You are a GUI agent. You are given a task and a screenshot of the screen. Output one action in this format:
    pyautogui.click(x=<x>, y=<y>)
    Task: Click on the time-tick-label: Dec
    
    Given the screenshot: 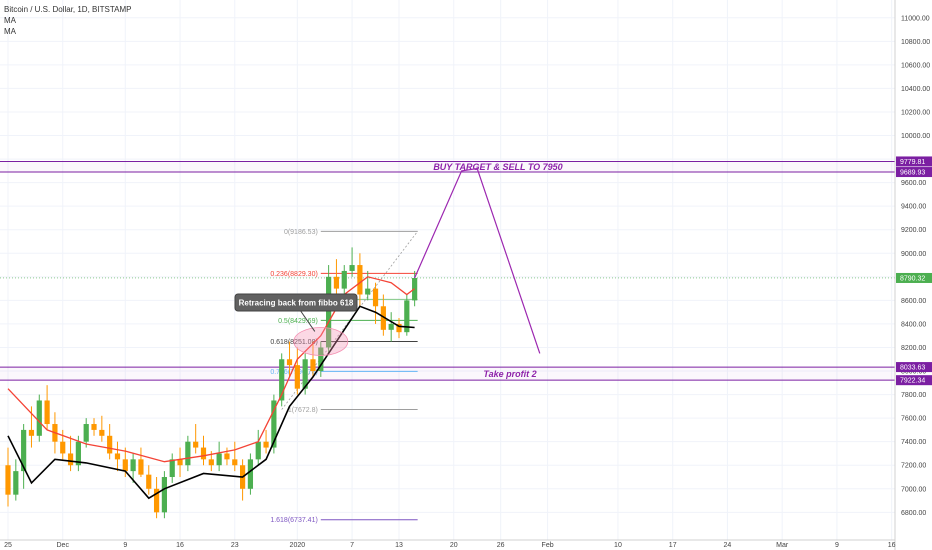 What is the action you would take?
    pyautogui.click(x=63, y=545)
    